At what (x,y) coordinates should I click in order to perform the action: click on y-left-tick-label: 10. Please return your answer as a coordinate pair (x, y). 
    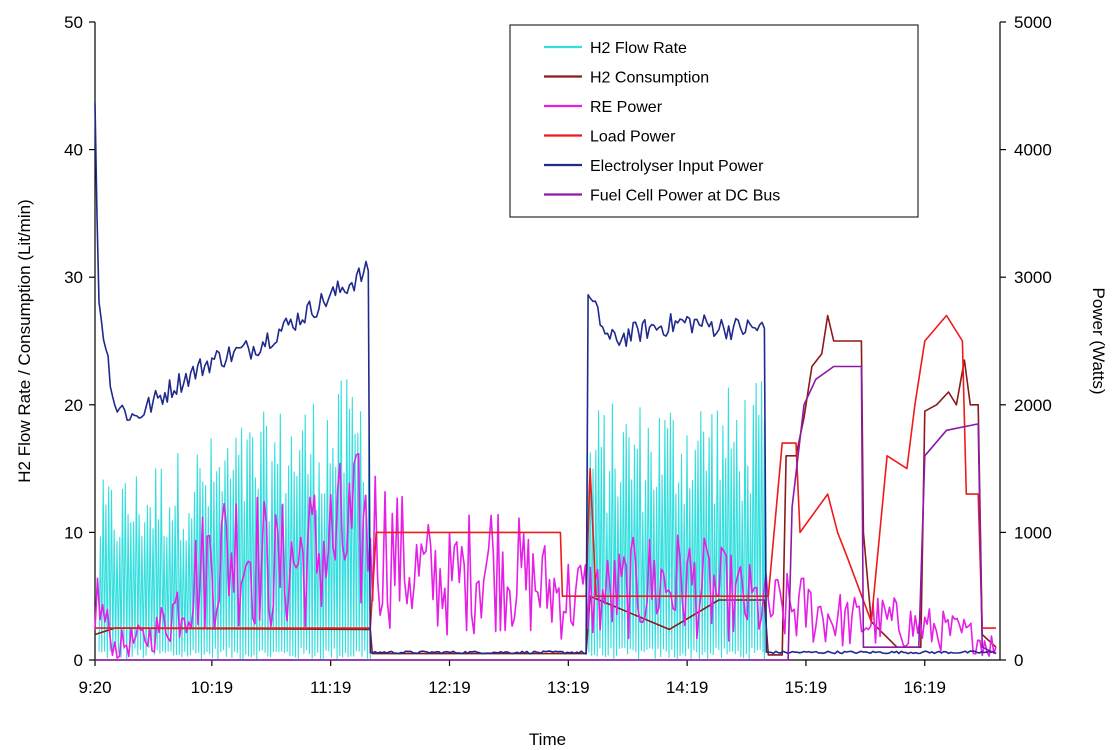
    Looking at the image, I should click on (73, 532).